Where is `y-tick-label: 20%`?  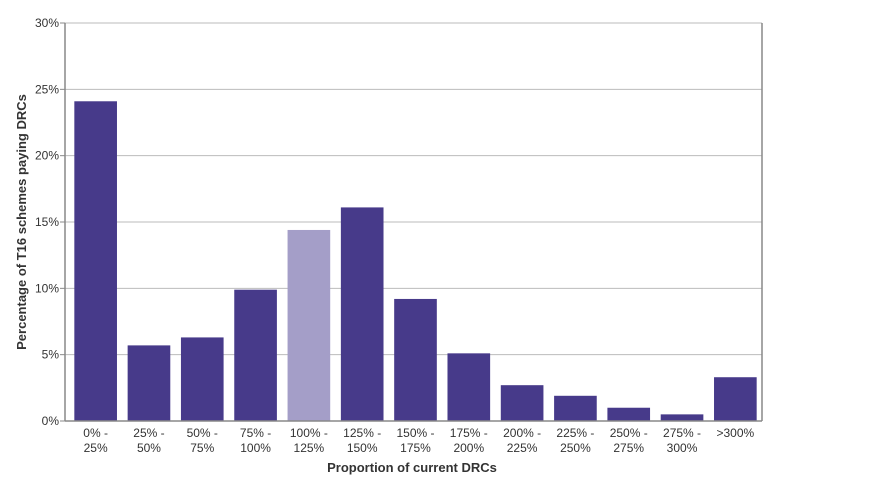 y-tick-label: 20% is located at coordinates (47, 156).